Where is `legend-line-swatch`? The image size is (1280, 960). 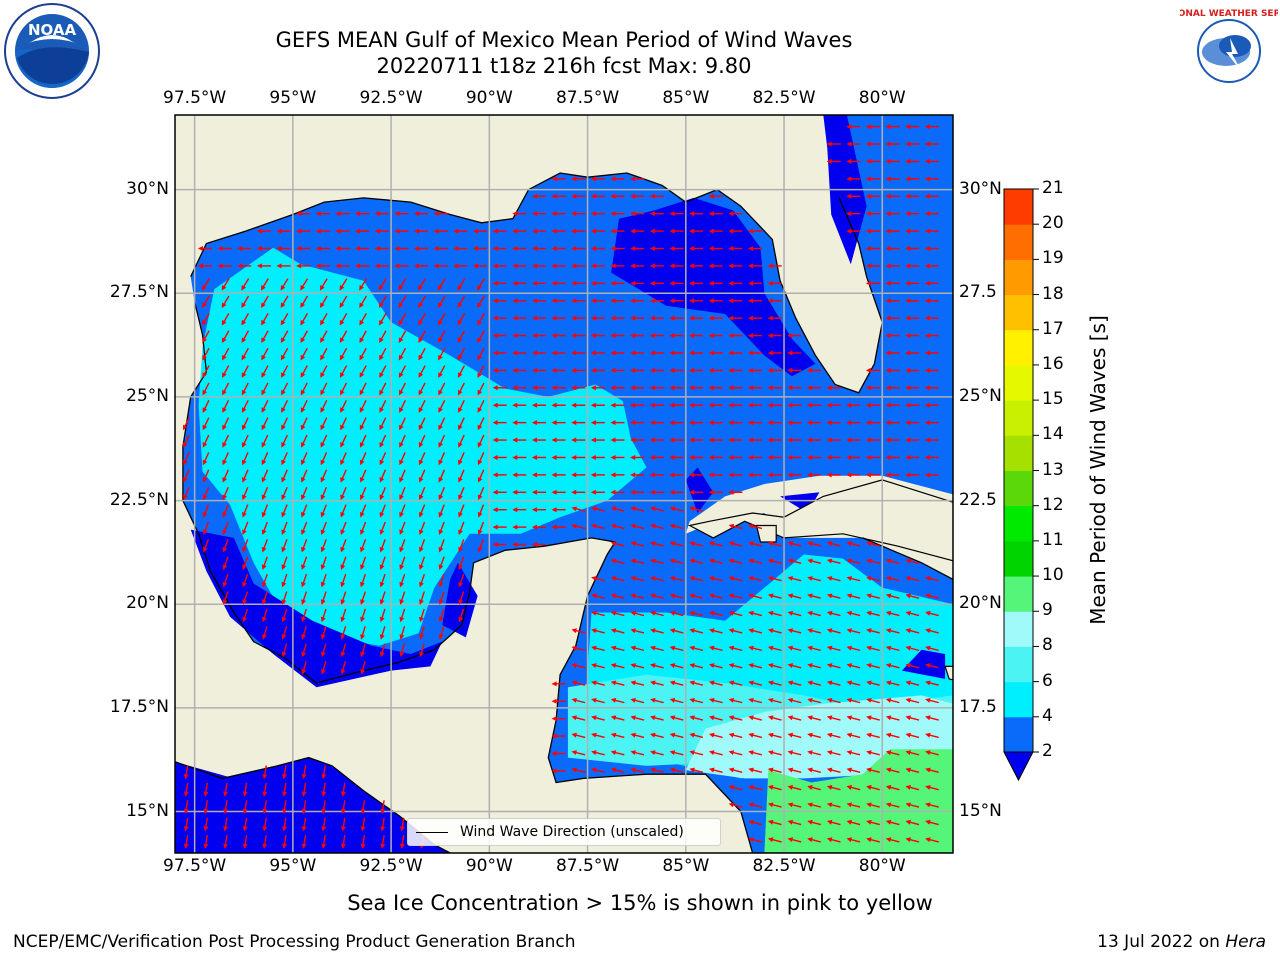
legend-line-swatch is located at coordinates (432, 832).